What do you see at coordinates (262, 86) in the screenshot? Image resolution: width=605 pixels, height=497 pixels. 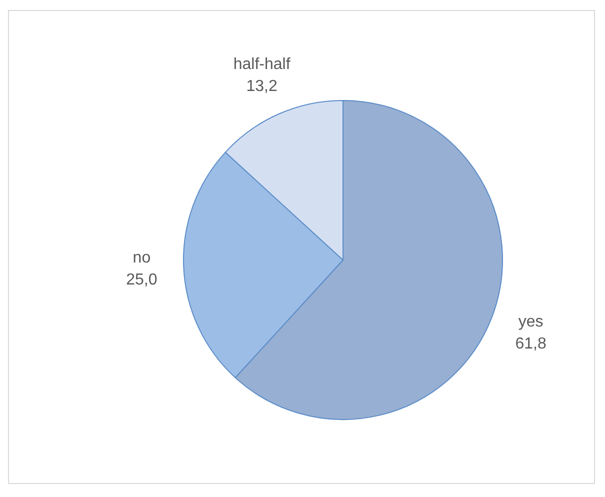 I see `data-label: 13,2` at bounding box center [262, 86].